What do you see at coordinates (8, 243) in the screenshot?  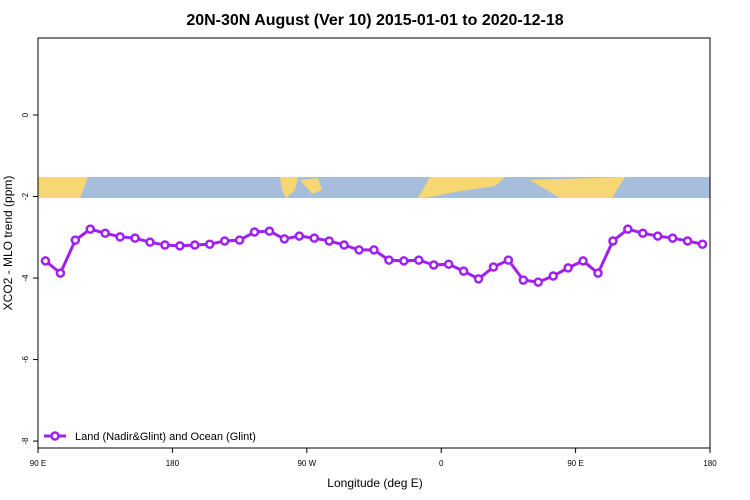 I see `y-axis-label: XCO2 - MLO trend (ppm)` at bounding box center [8, 243].